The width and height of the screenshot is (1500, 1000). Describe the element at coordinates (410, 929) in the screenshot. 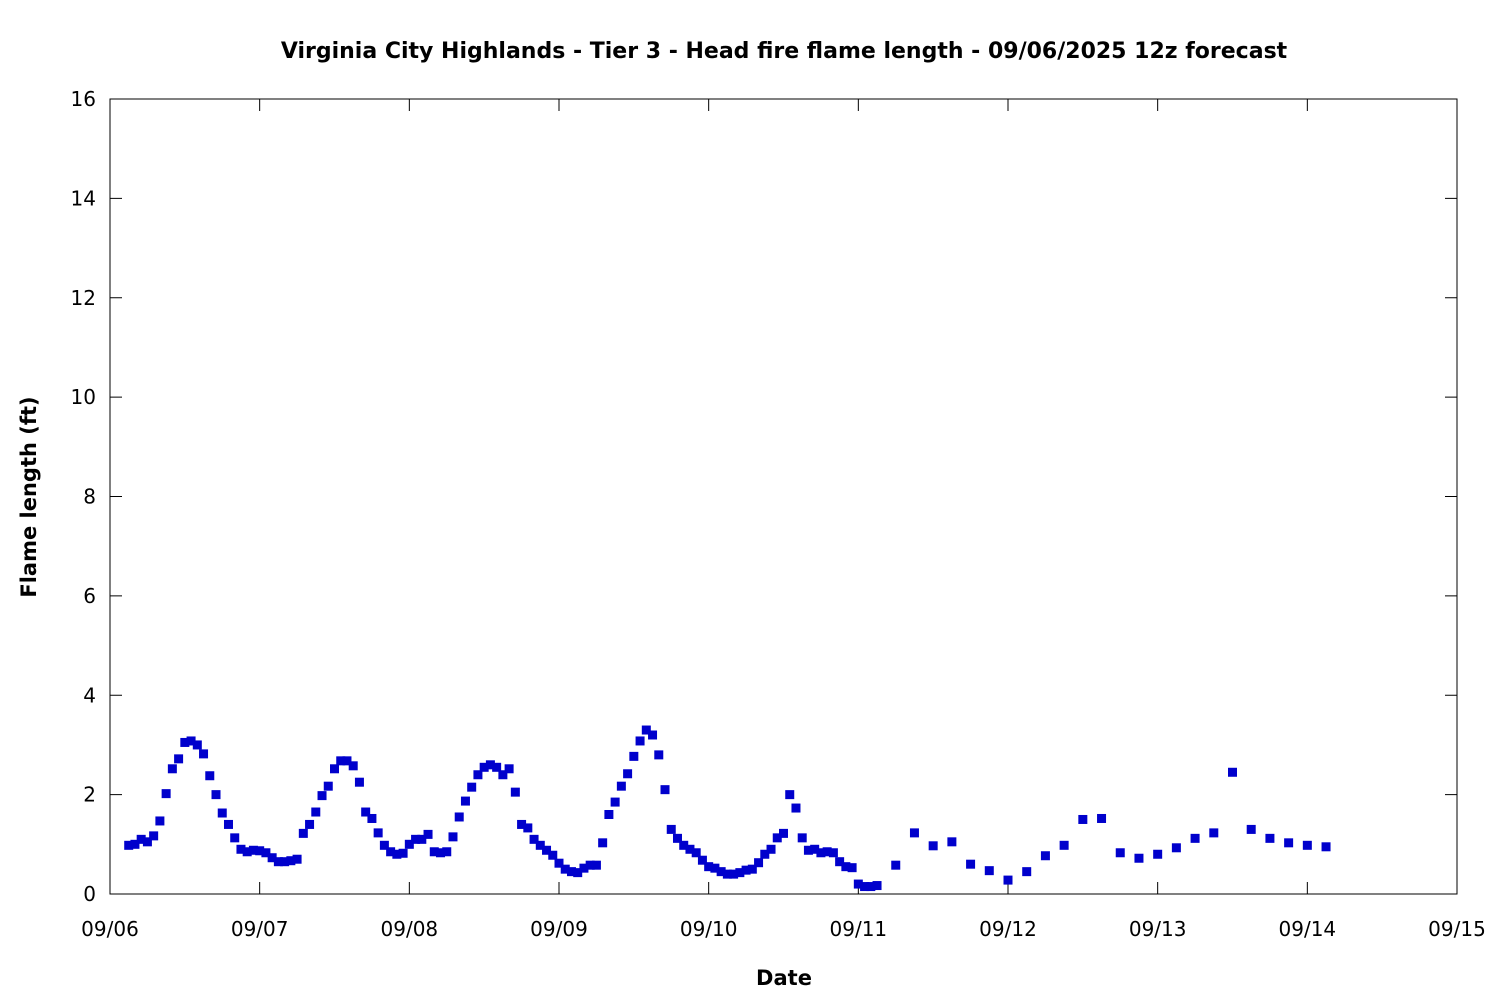

I see `x-tick-label: 09/08` at that location.